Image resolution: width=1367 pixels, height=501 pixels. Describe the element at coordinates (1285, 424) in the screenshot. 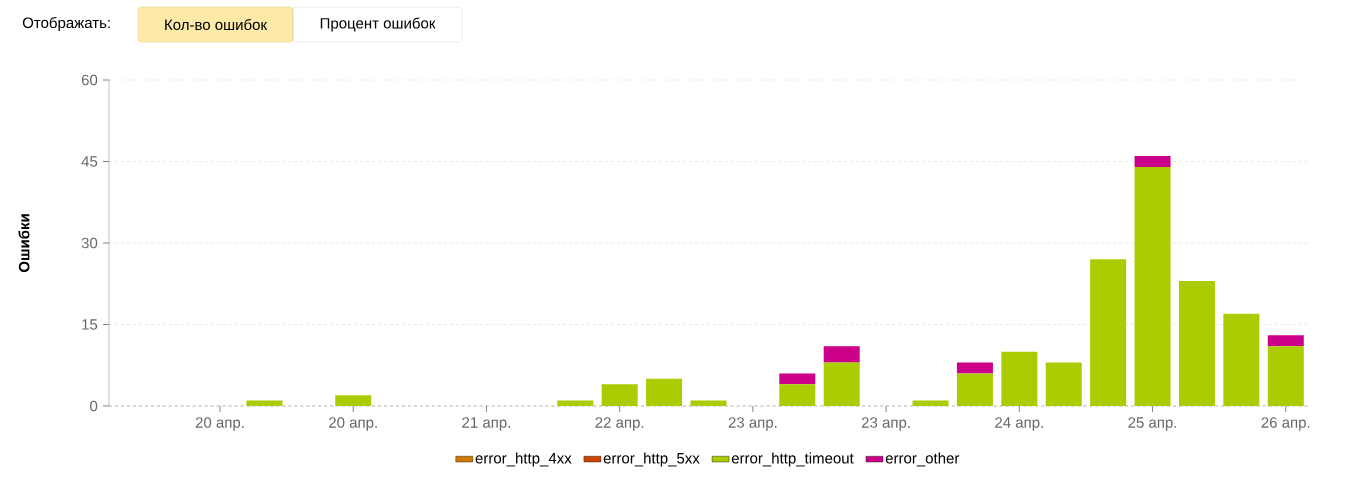

I see `x-tick-label: 26 апр.` at that location.